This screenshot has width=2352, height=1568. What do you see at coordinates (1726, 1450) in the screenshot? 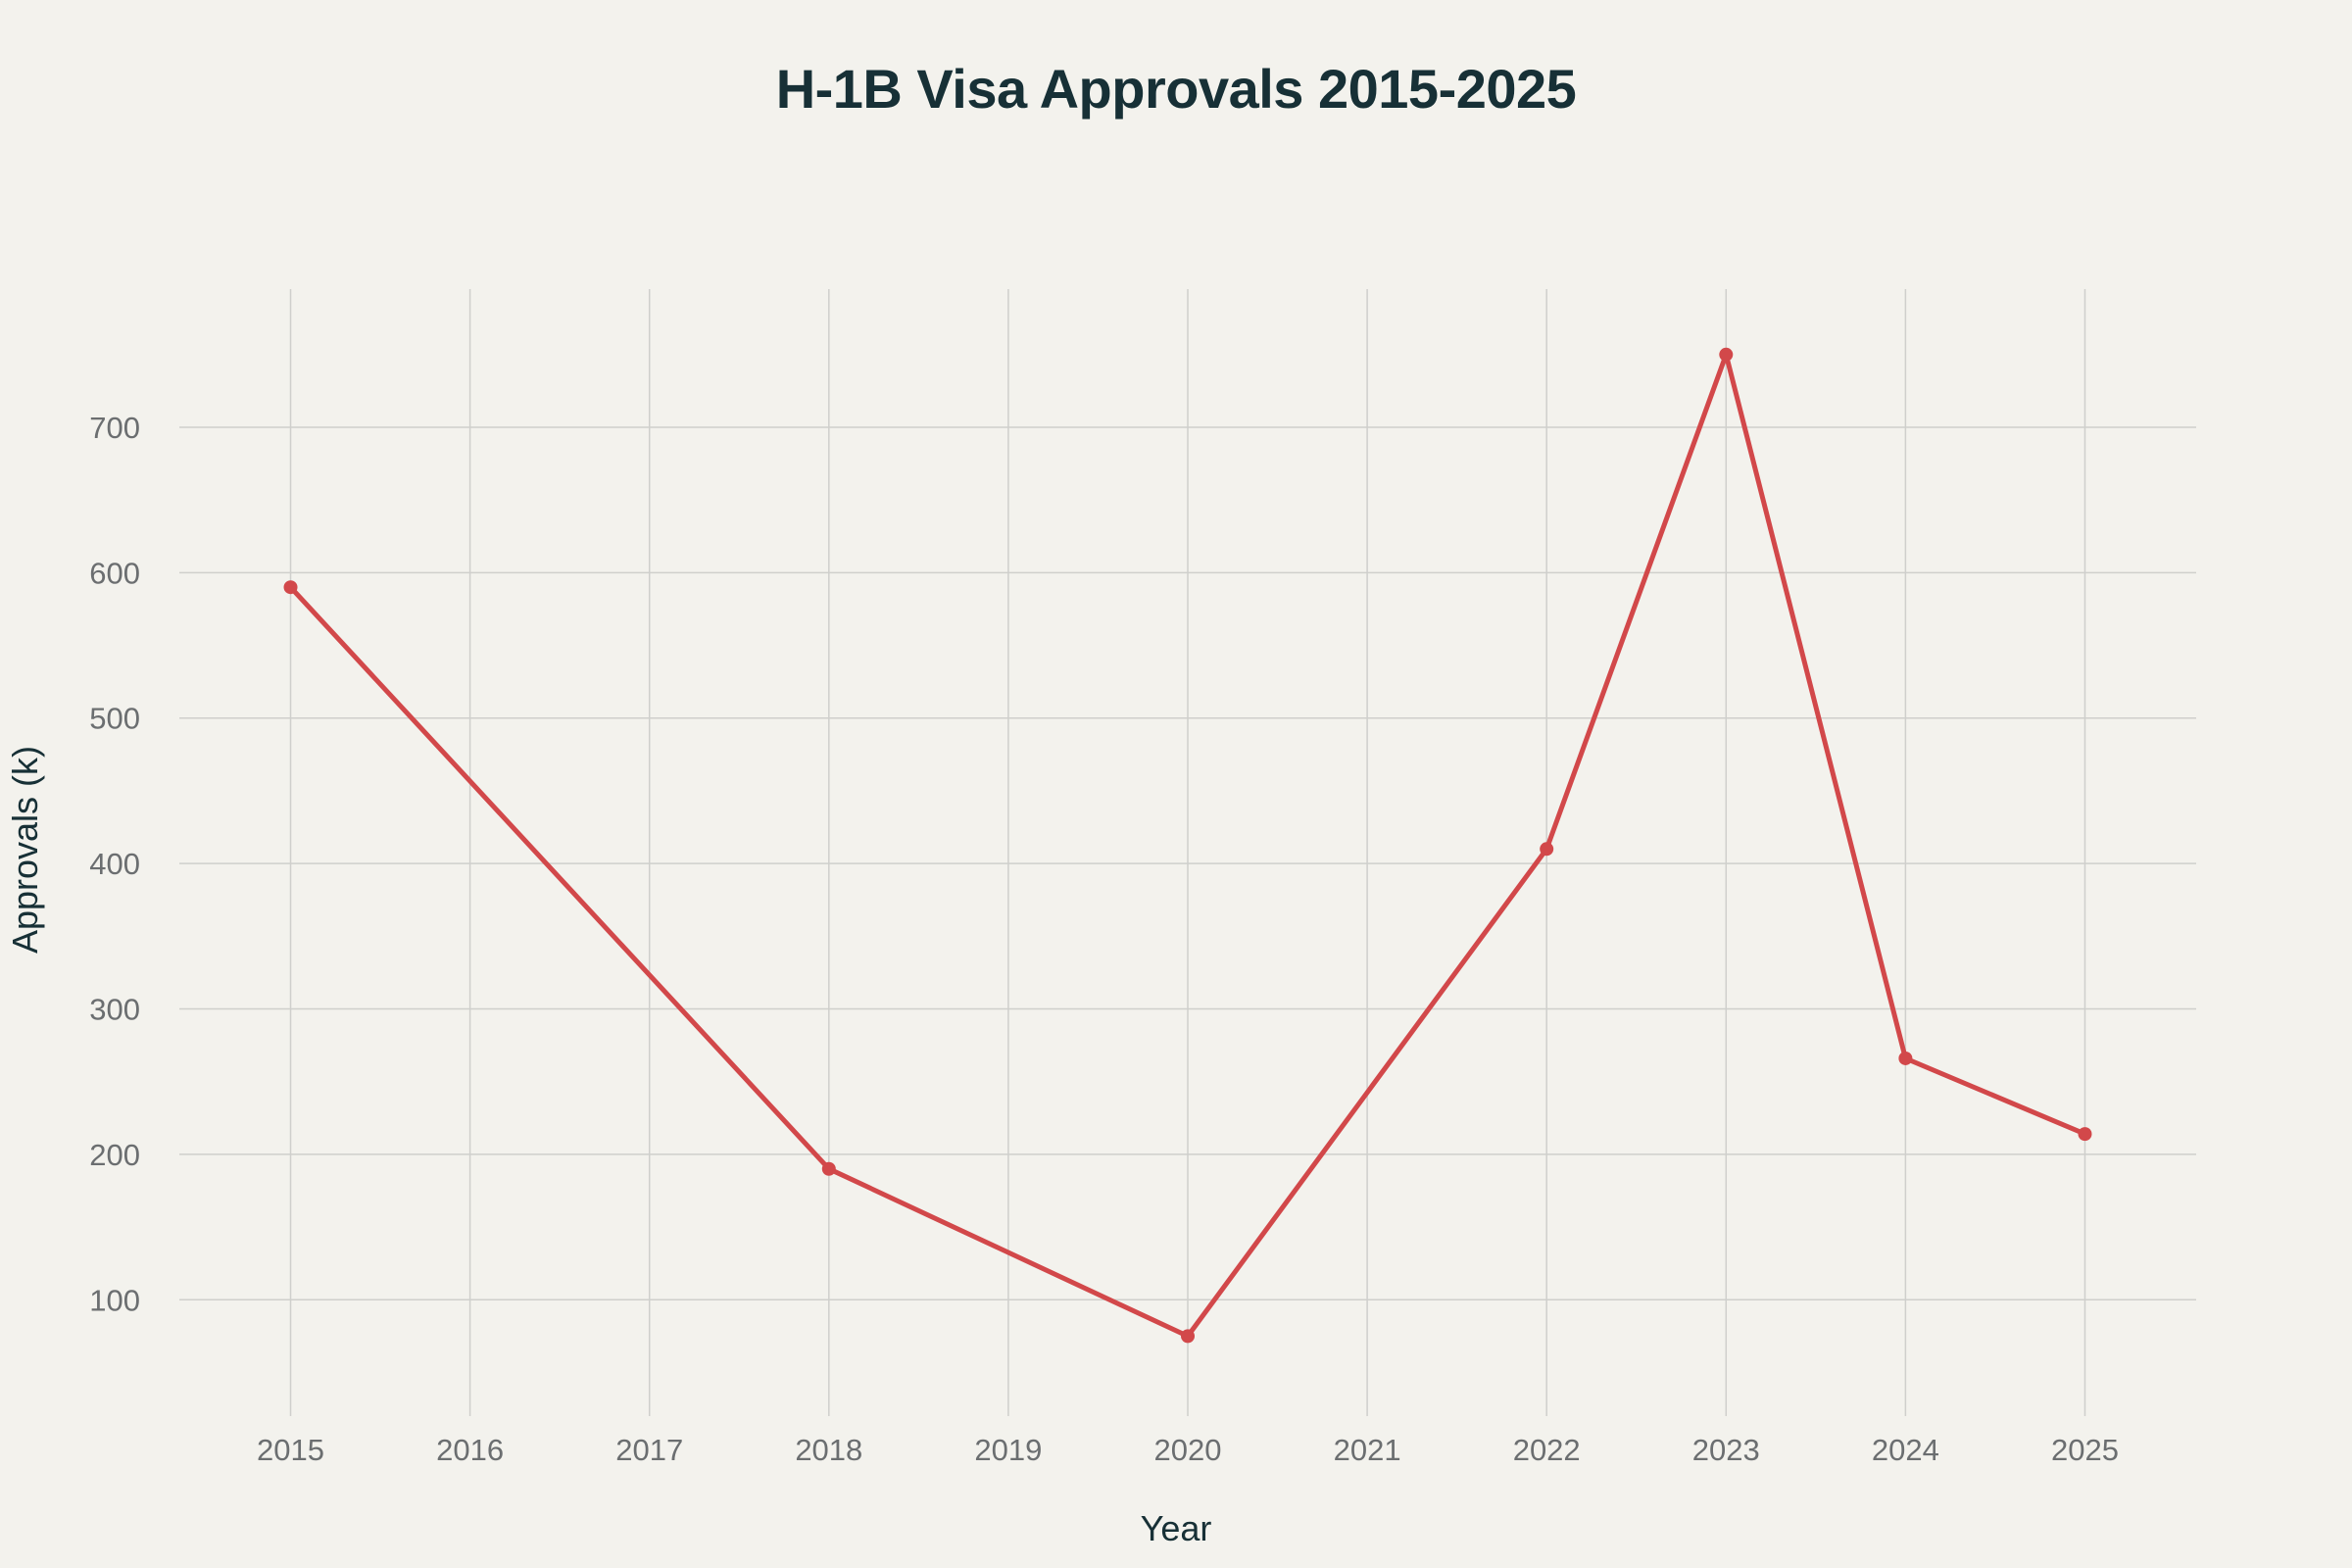
I see `x-tick-label: 2023` at bounding box center [1726, 1450].